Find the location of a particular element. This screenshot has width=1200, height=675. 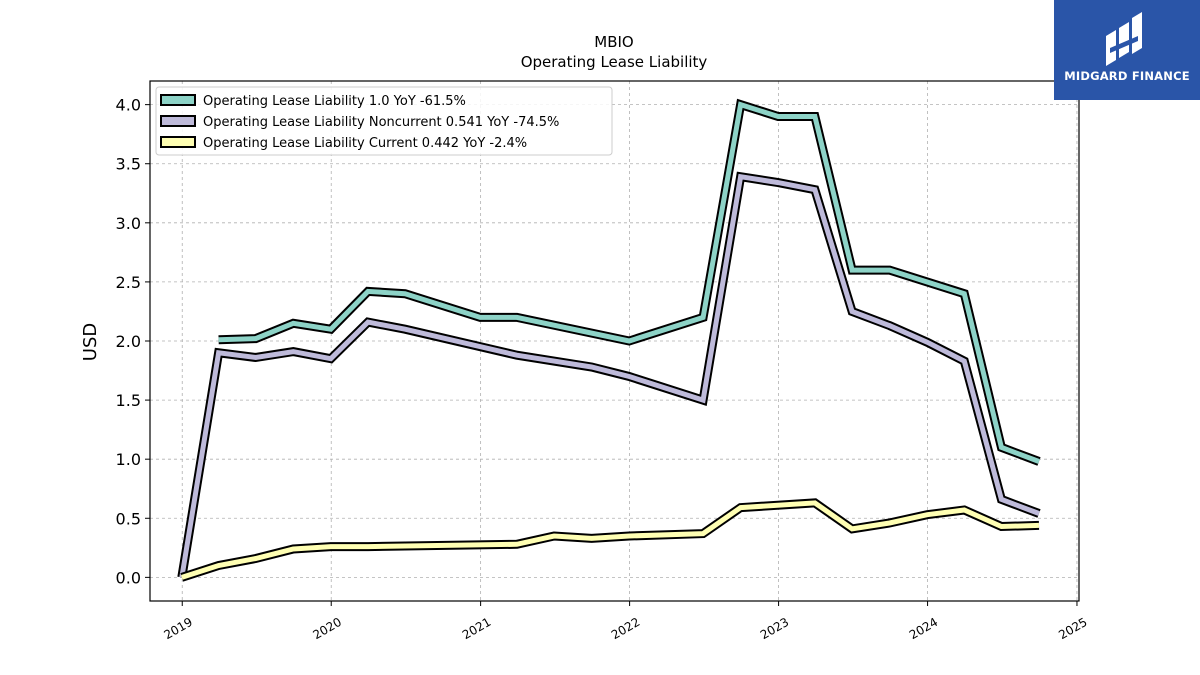

brand-logo: MIDGARD FINANCE is located at coordinates (1127, 50).